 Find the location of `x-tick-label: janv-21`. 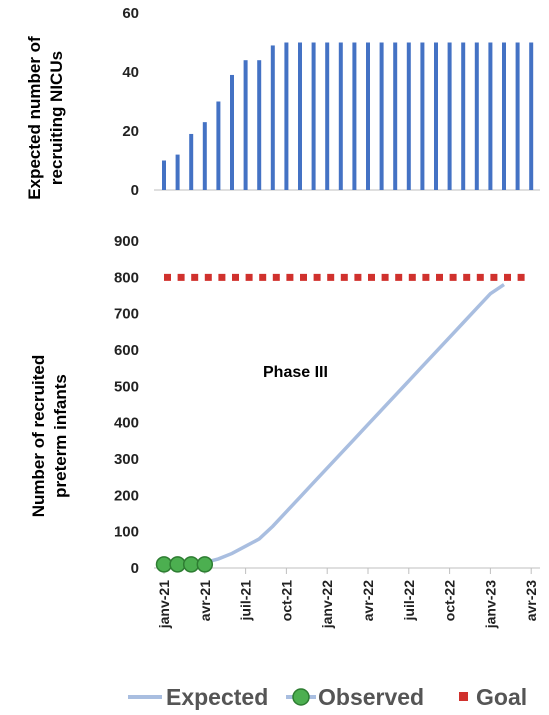

x-tick-label: janv-21 is located at coordinates (164, 604).